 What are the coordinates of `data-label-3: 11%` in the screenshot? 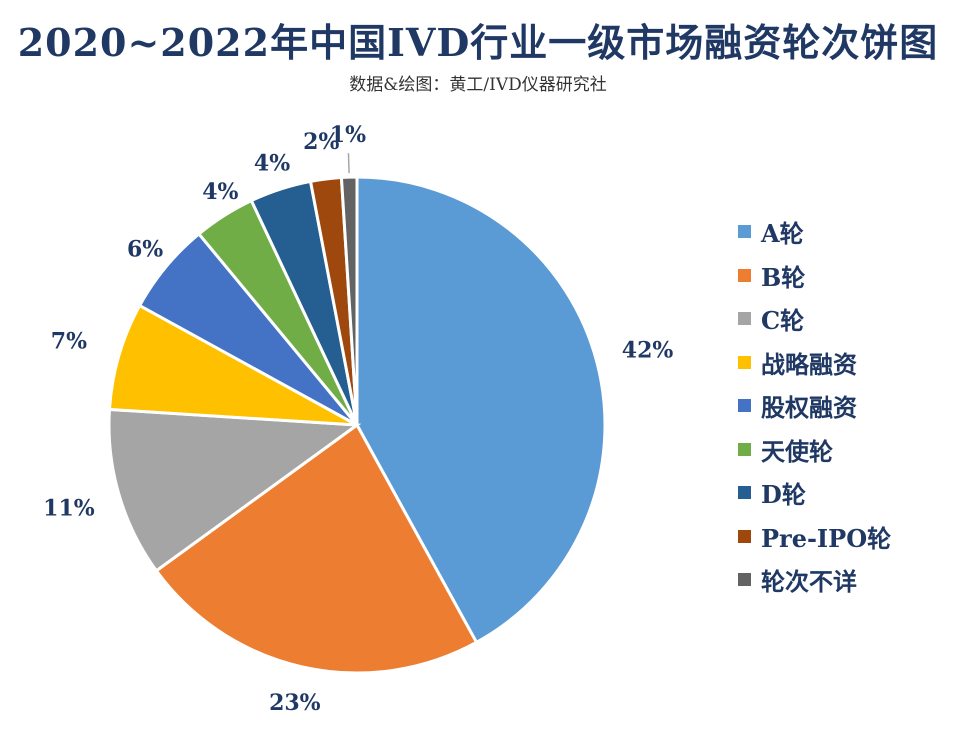 It's located at (69, 509).